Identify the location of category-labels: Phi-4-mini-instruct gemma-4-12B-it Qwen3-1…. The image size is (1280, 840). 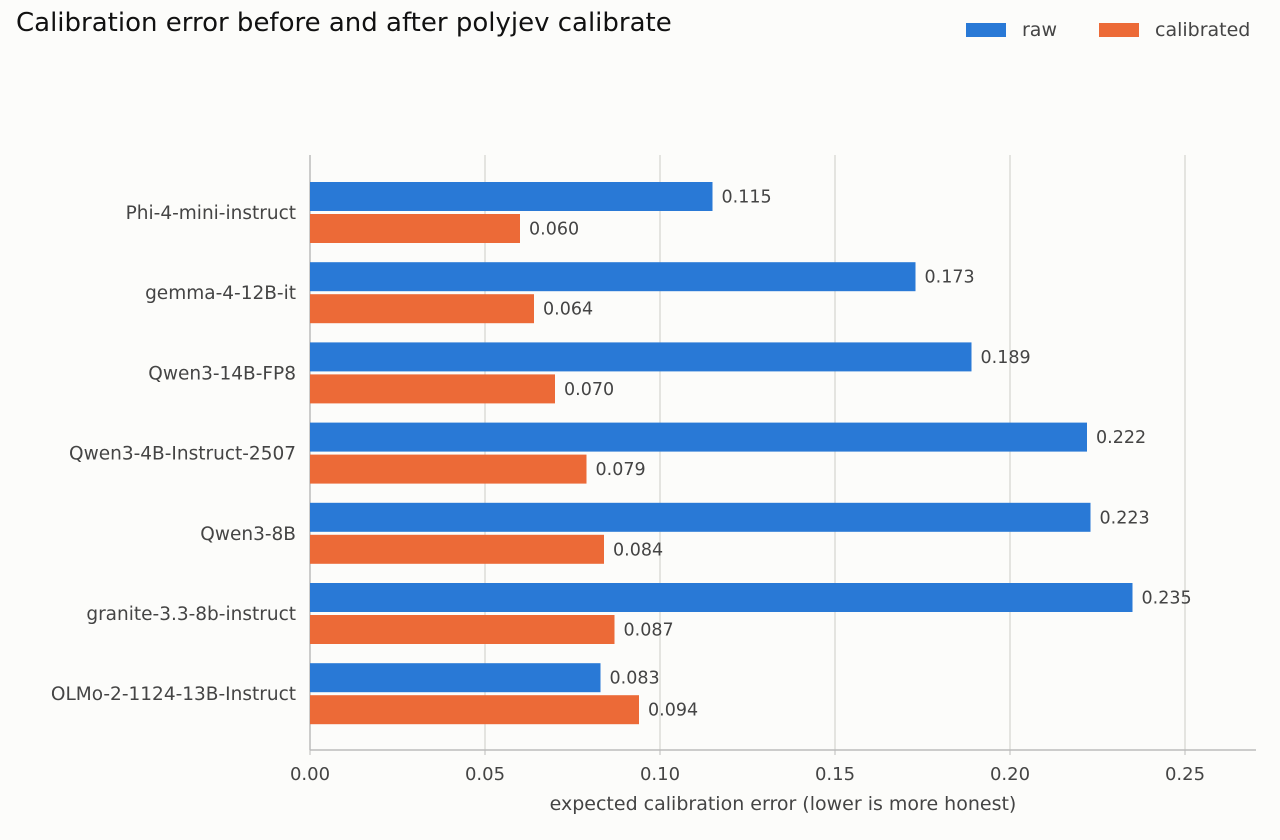
(173, 454).